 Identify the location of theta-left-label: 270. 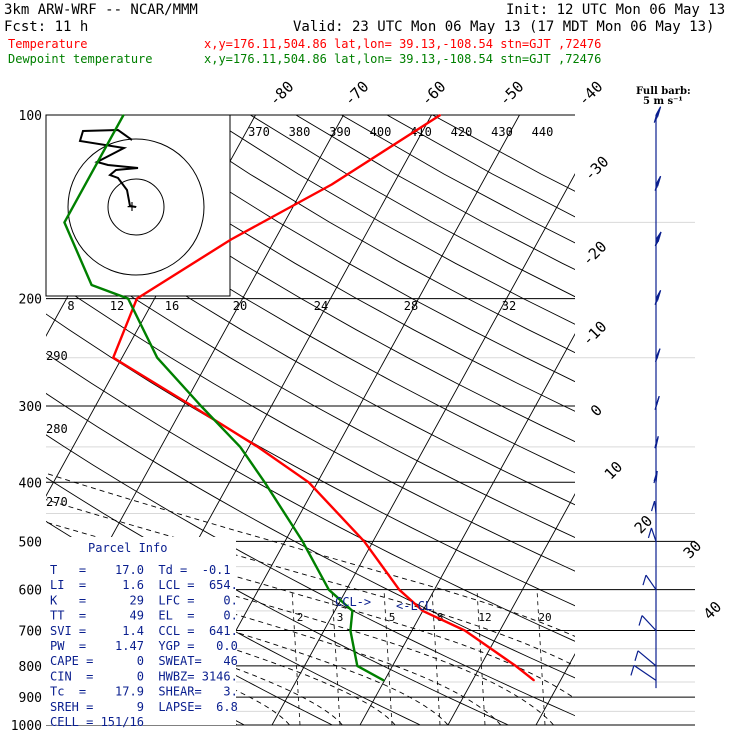
(57, 502).